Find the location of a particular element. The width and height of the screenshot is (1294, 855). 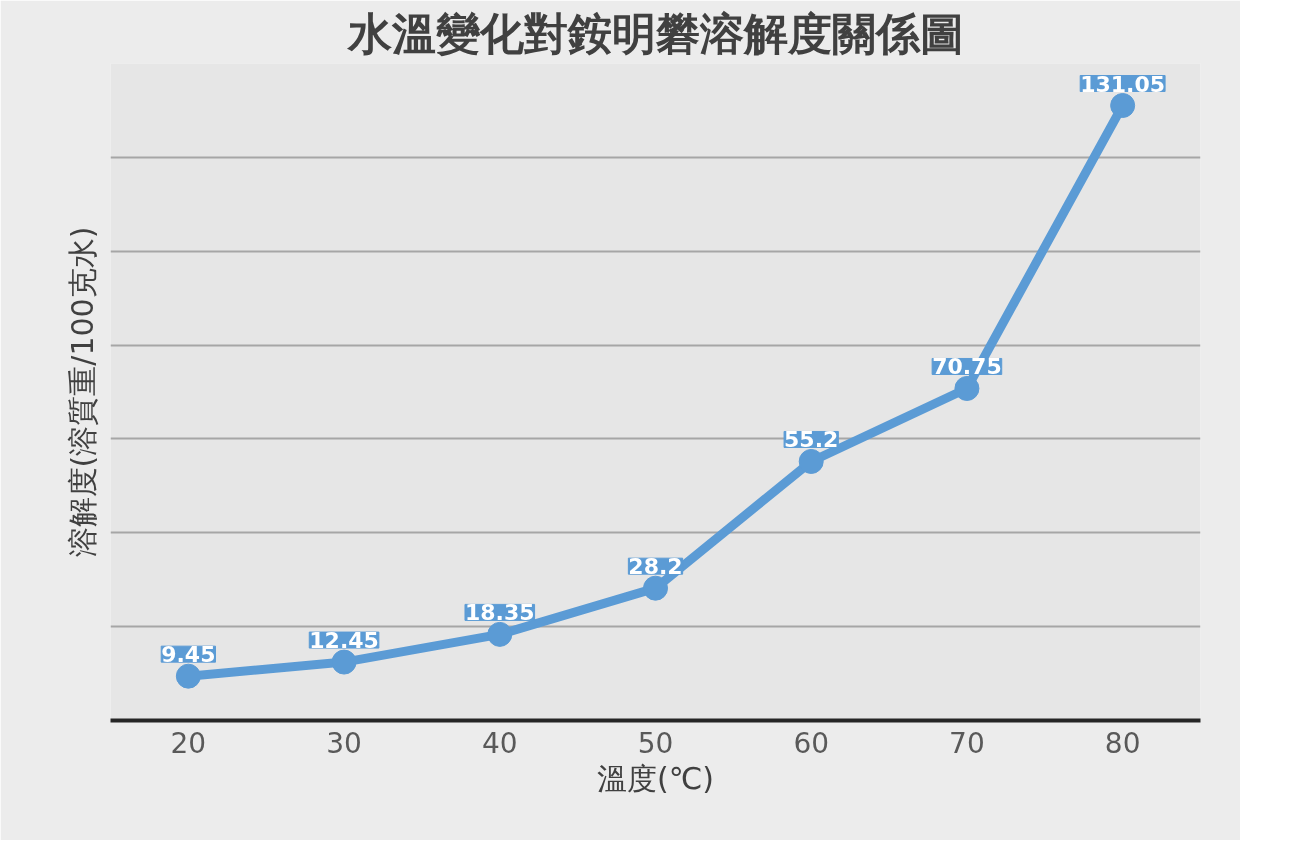

x-tick-label: 60 is located at coordinates (811, 743).